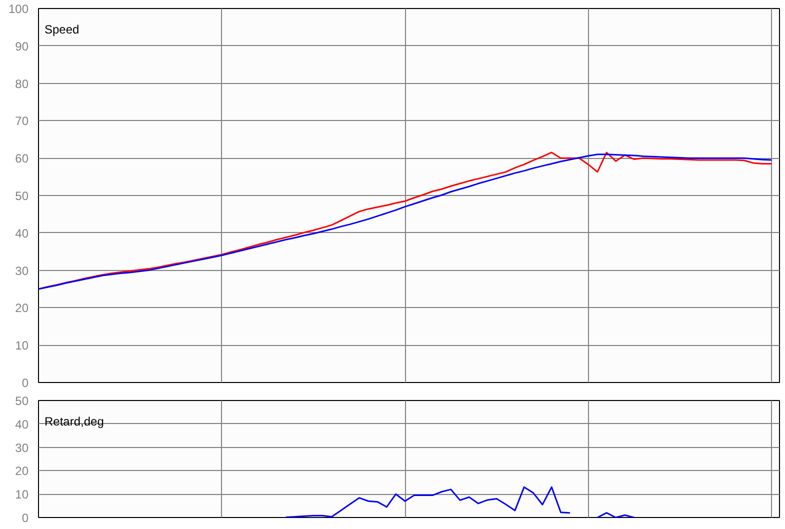 The image size is (785, 529). What do you see at coordinates (62, 29) in the screenshot?
I see `text: Speed` at bounding box center [62, 29].